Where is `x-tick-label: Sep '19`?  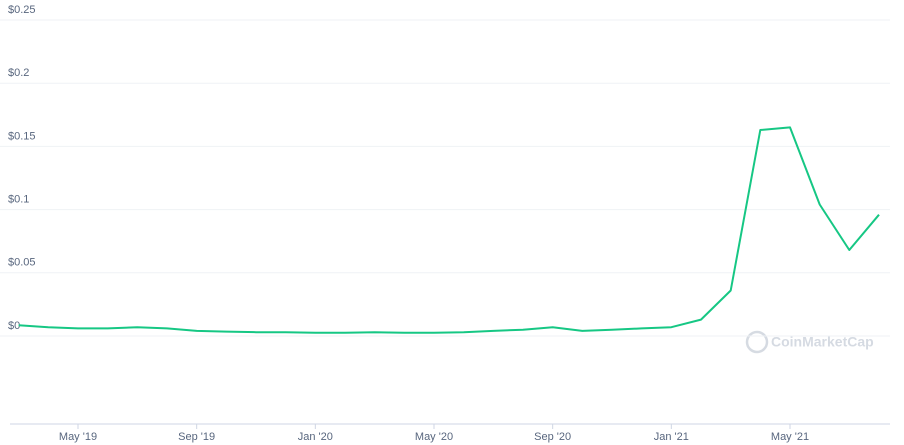 x-tick-label: Sep '19 is located at coordinates (196, 437).